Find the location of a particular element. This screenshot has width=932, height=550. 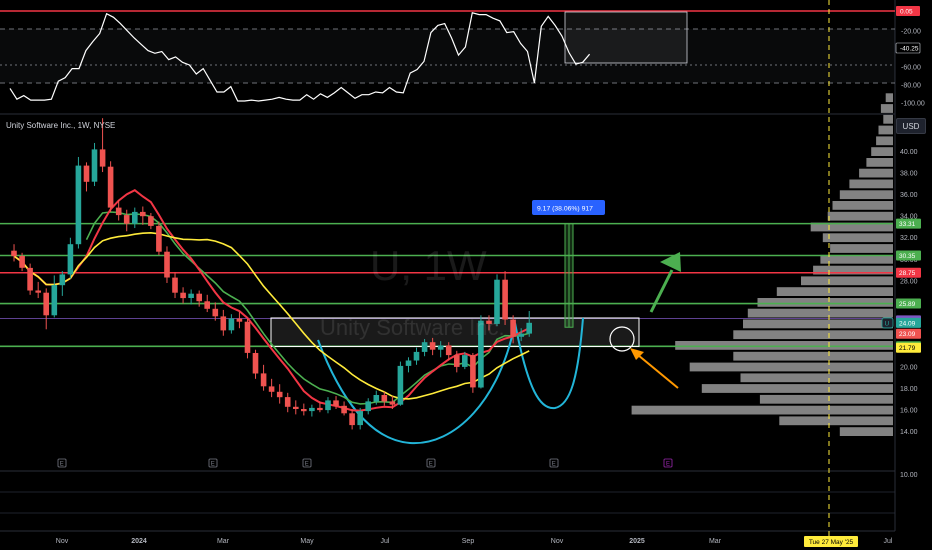

measure-label-box is located at coordinates (568, 207).